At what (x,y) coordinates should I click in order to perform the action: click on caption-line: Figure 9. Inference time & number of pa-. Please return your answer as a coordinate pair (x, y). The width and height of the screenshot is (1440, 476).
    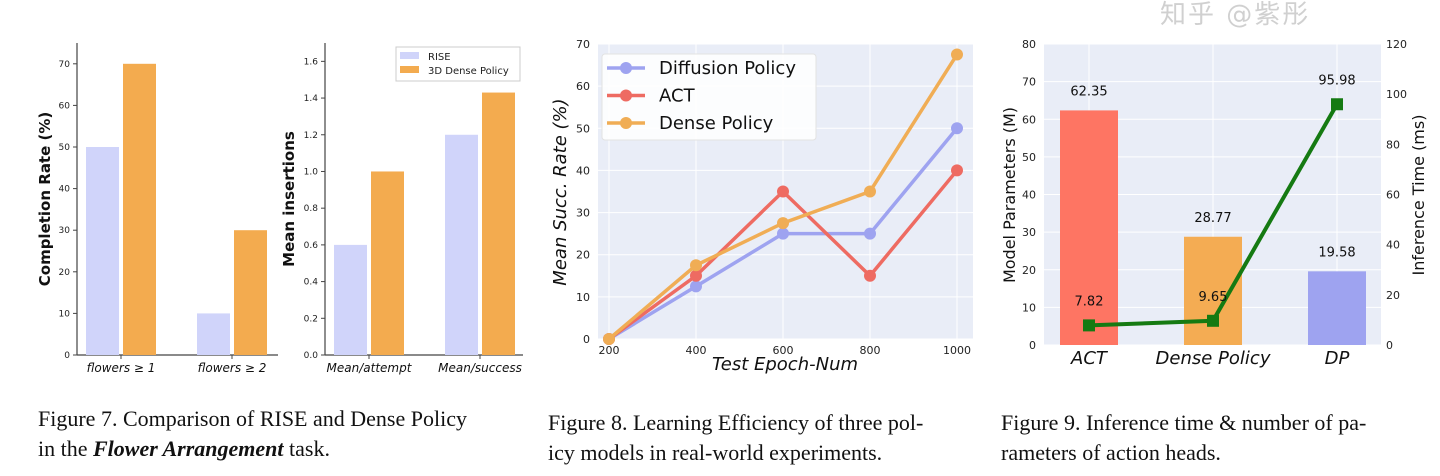
    Looking at the image, I should click on (1184, 422).